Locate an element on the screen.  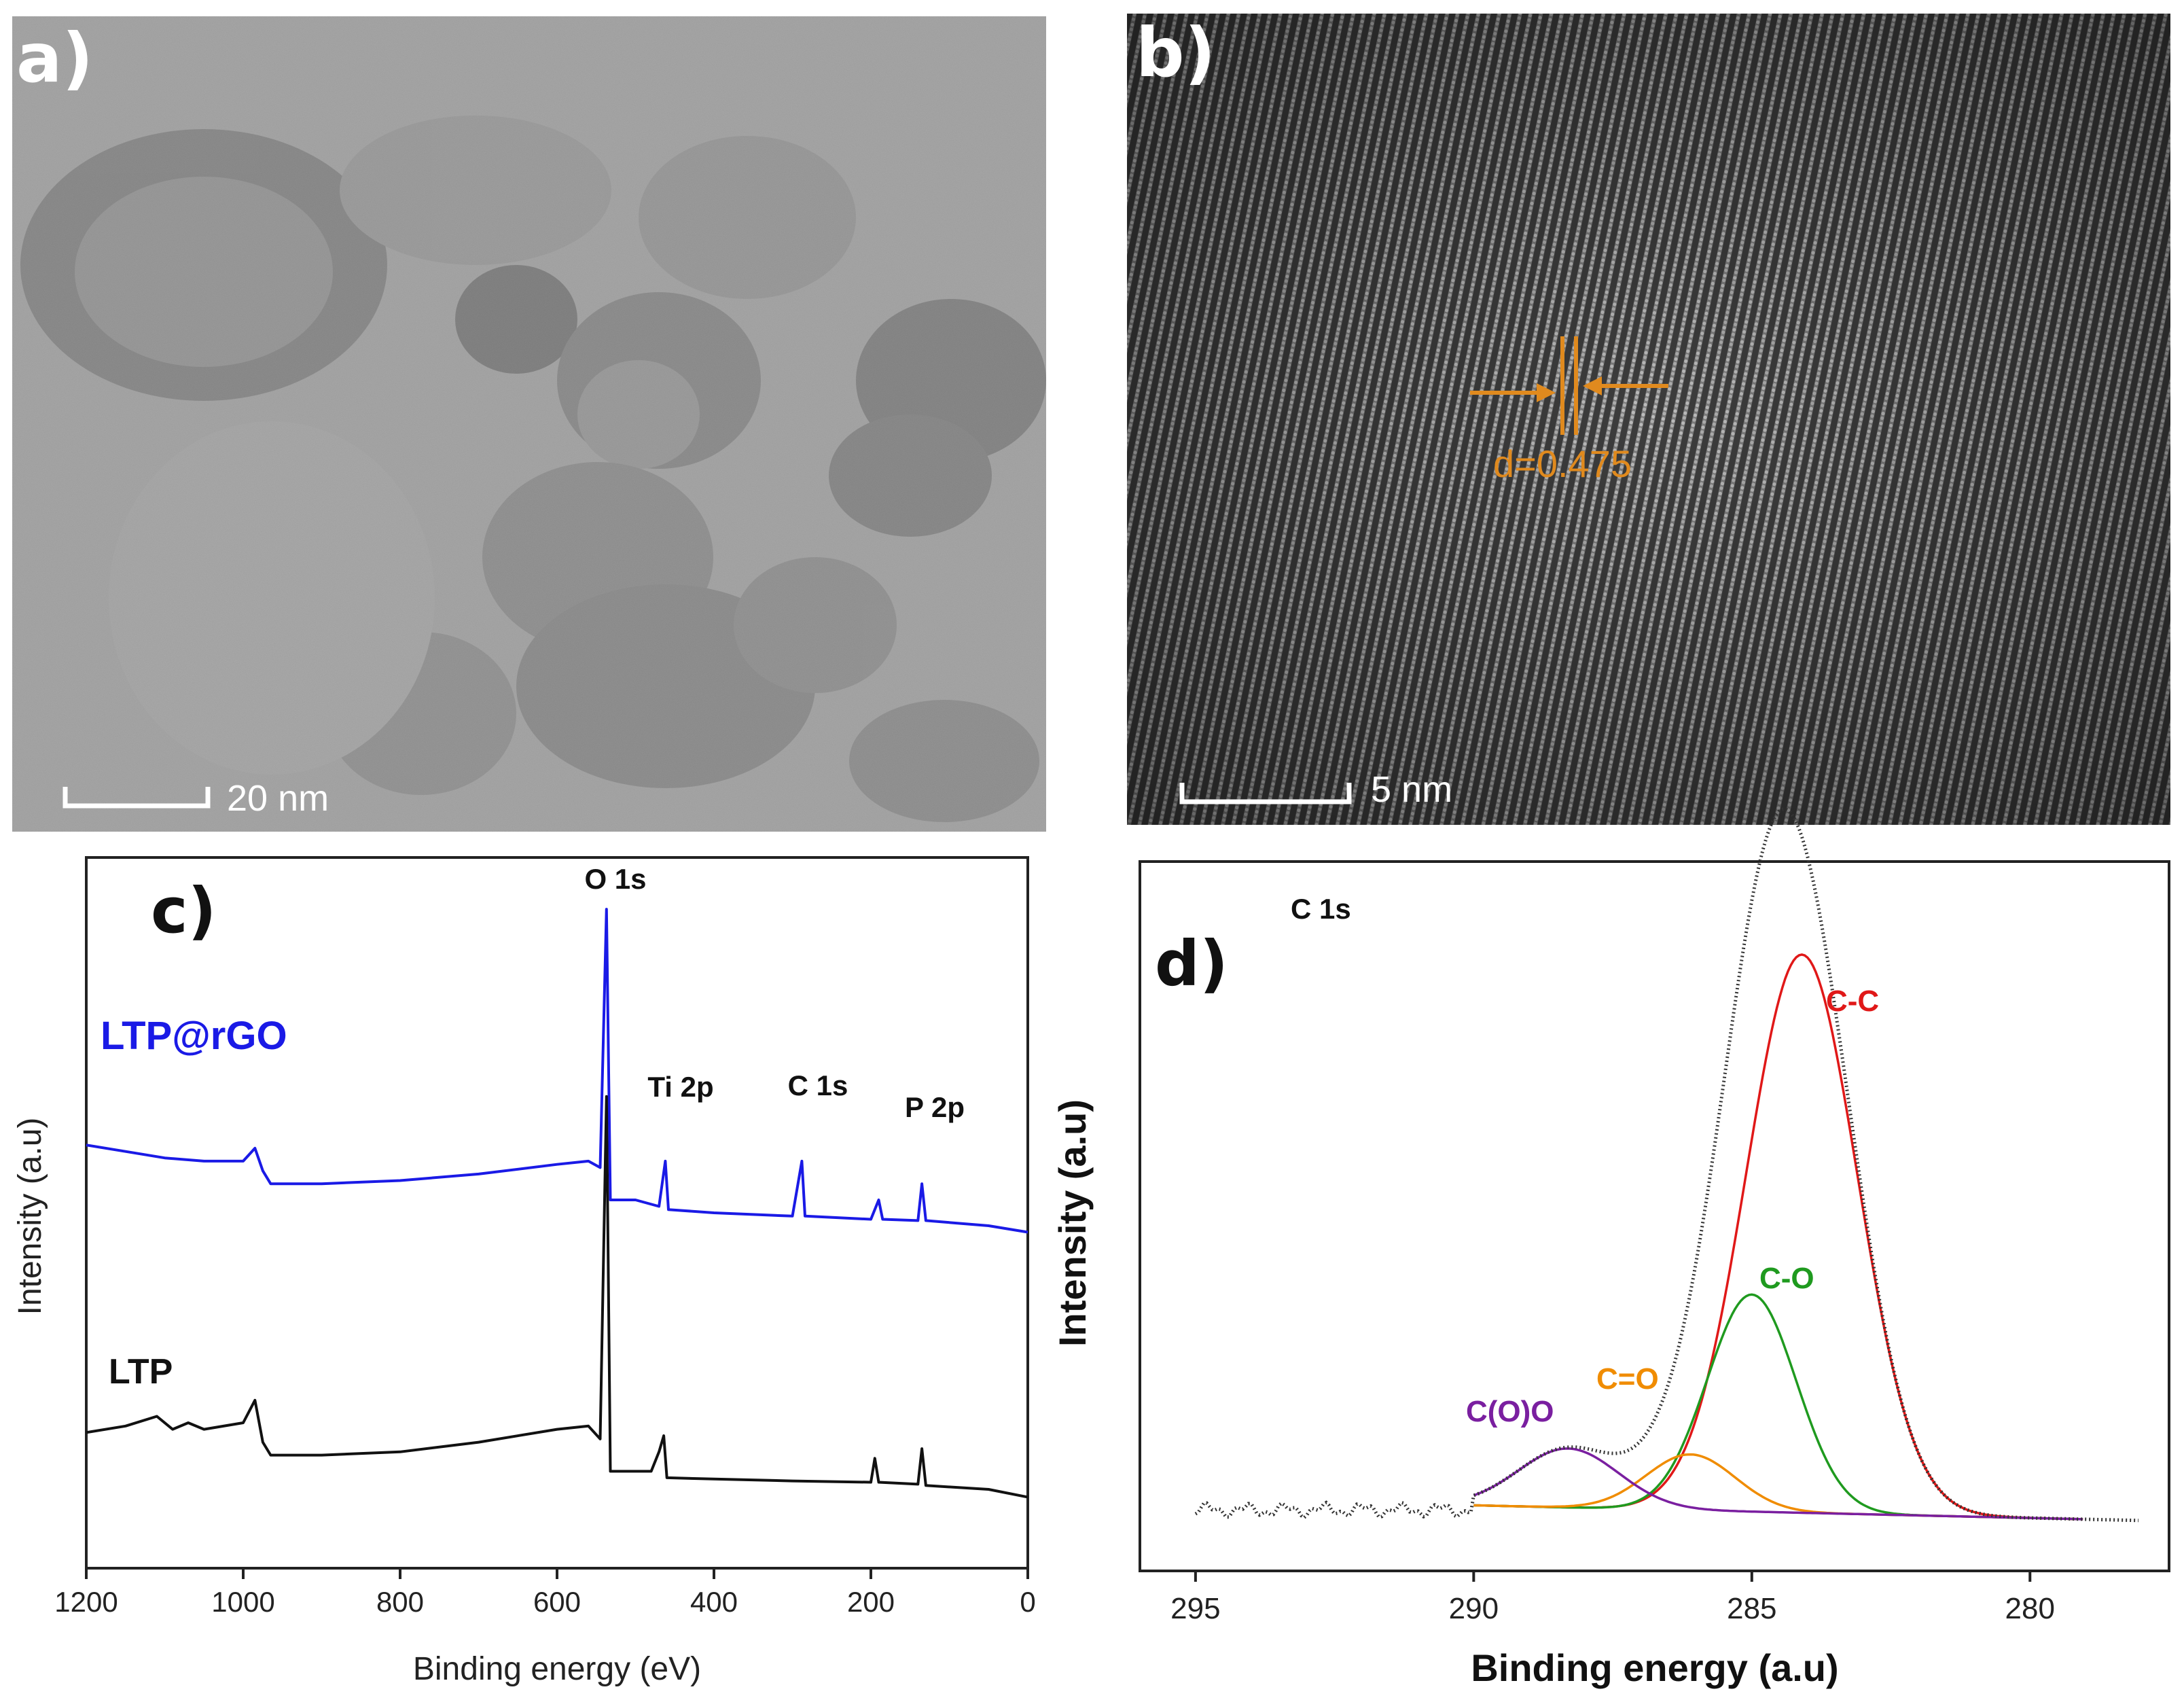
panel-d-letter: d) is located at coordinates (1191, 963).